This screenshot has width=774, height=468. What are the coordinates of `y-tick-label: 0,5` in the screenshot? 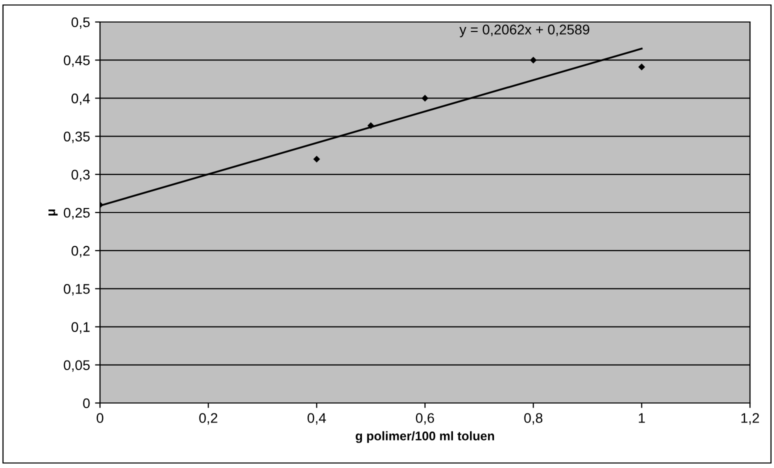 It's located at (81, 23).